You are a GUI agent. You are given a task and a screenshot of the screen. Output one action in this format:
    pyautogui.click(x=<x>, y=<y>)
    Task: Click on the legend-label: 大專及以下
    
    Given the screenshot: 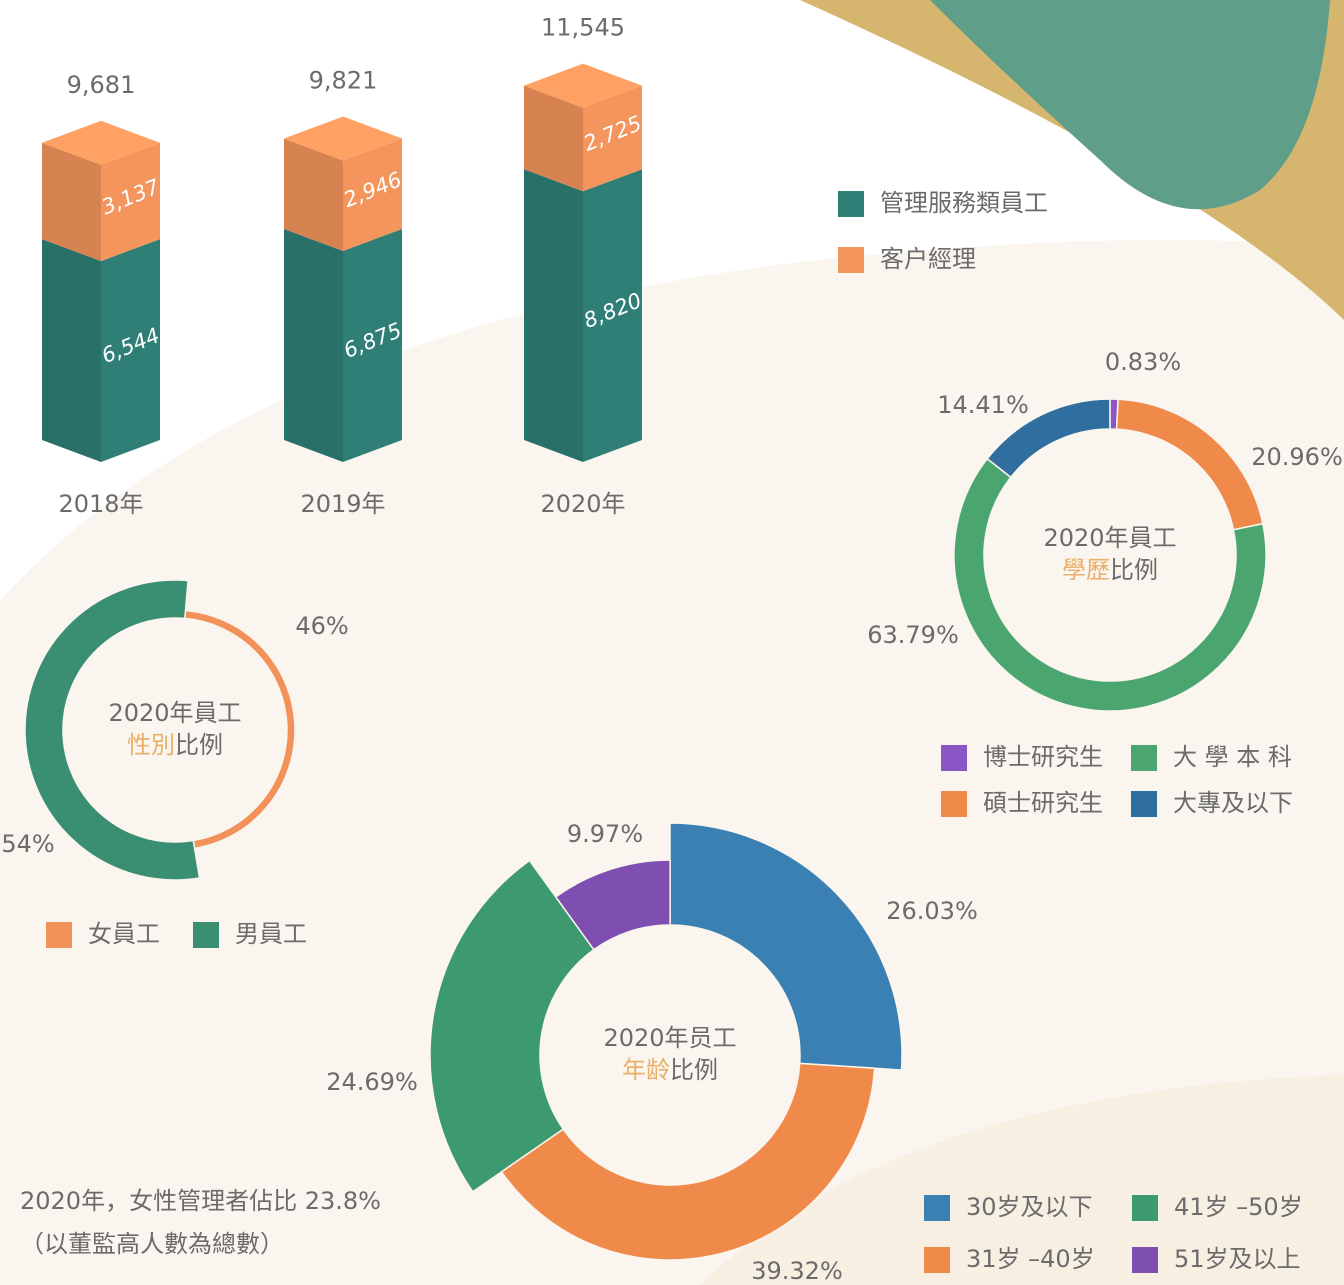 What is the action you would take?
    pyautogui.click(x=1233, y=803)
    